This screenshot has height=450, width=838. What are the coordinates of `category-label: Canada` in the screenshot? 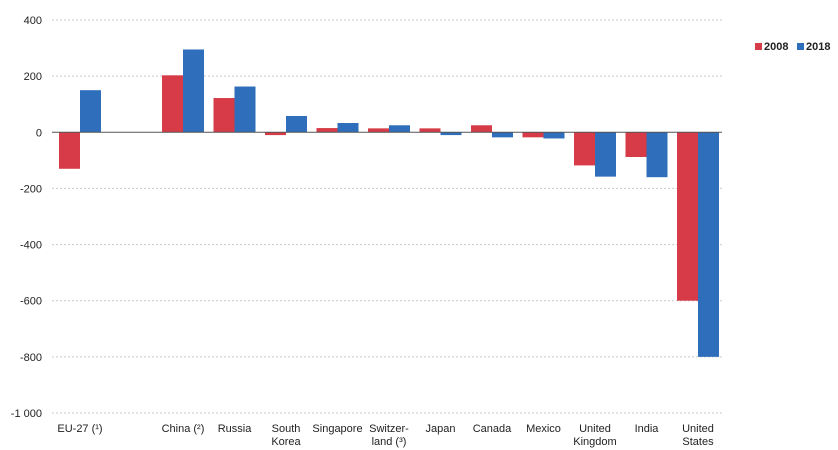 It's located at (492, 429).